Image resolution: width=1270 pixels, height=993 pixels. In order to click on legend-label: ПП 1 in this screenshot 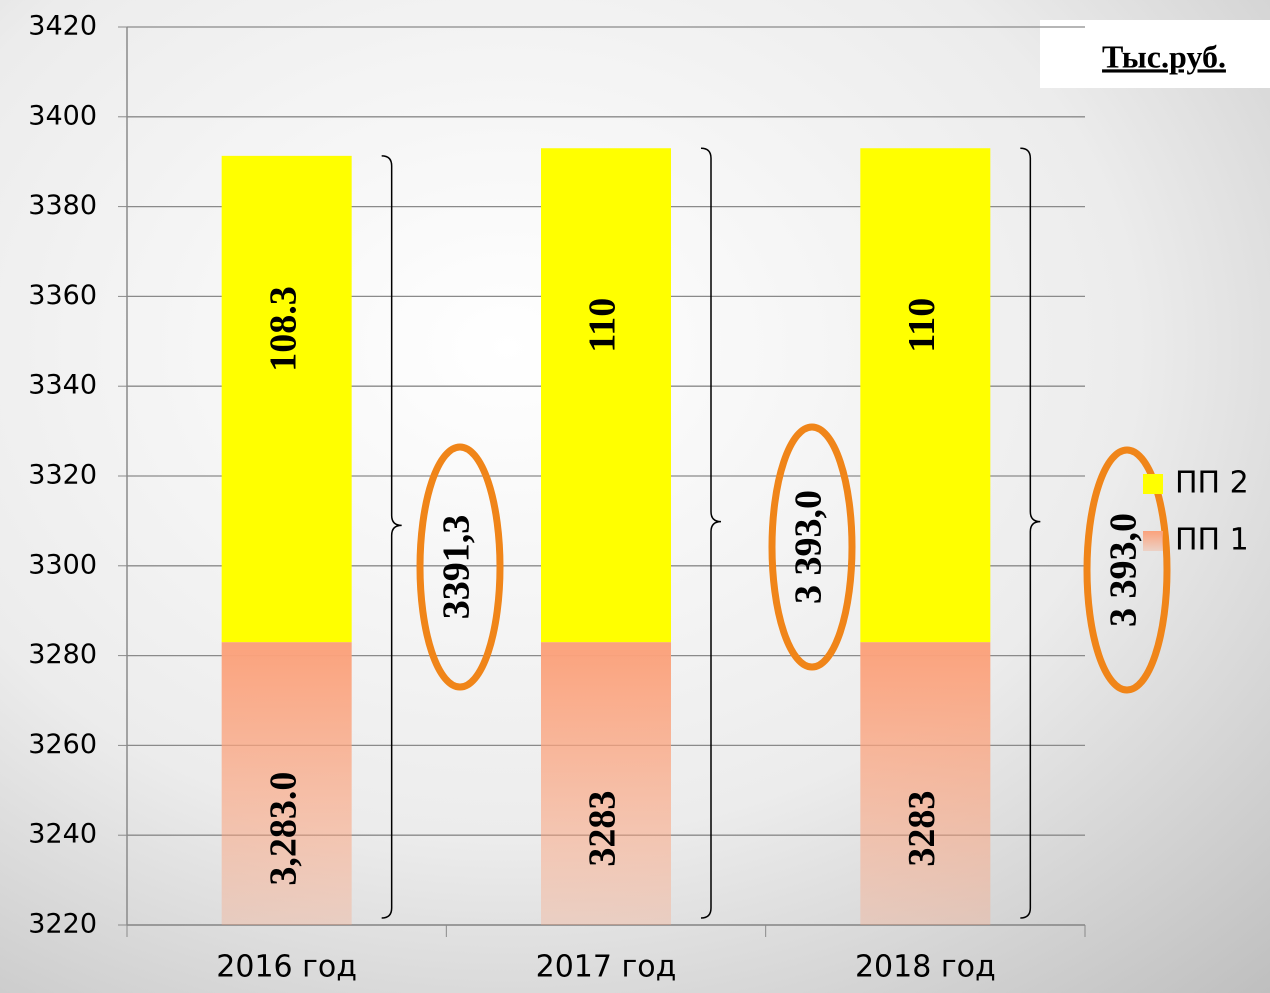, I will do `click(1212, 540)`.